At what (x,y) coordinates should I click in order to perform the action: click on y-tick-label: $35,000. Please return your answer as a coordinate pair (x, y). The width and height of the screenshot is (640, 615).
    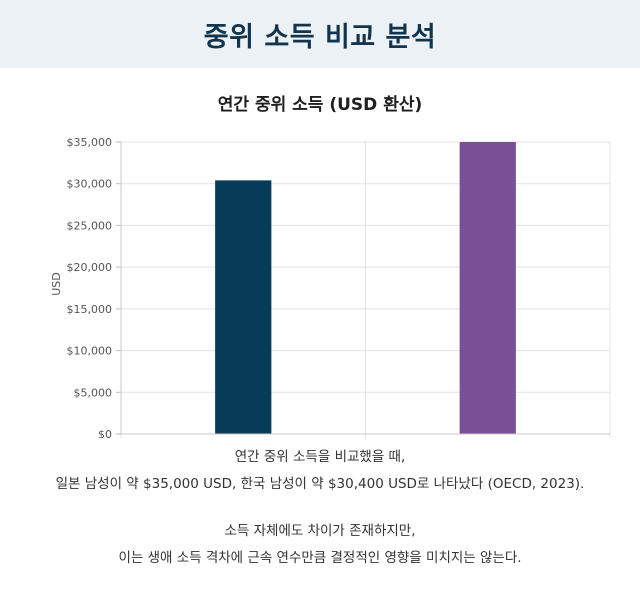
    Looking at the image, I should click on (90, 142).